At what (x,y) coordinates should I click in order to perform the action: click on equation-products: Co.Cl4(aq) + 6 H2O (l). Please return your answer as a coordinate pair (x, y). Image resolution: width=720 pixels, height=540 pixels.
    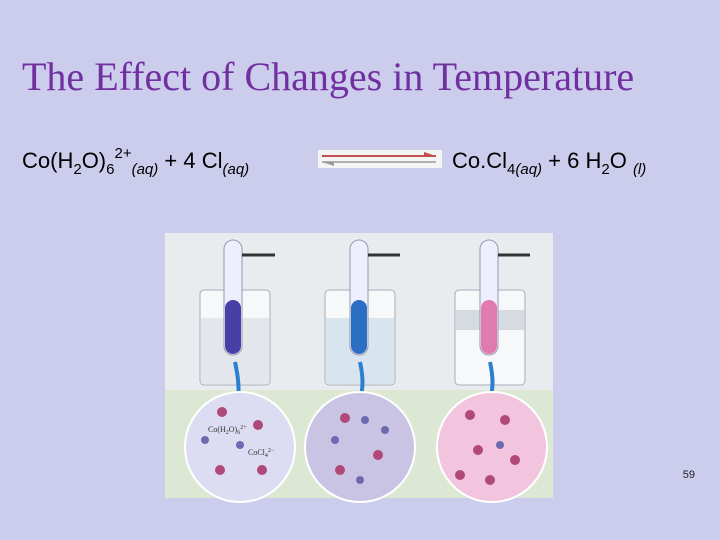
    Looking at the image, I should click on (549, 163).